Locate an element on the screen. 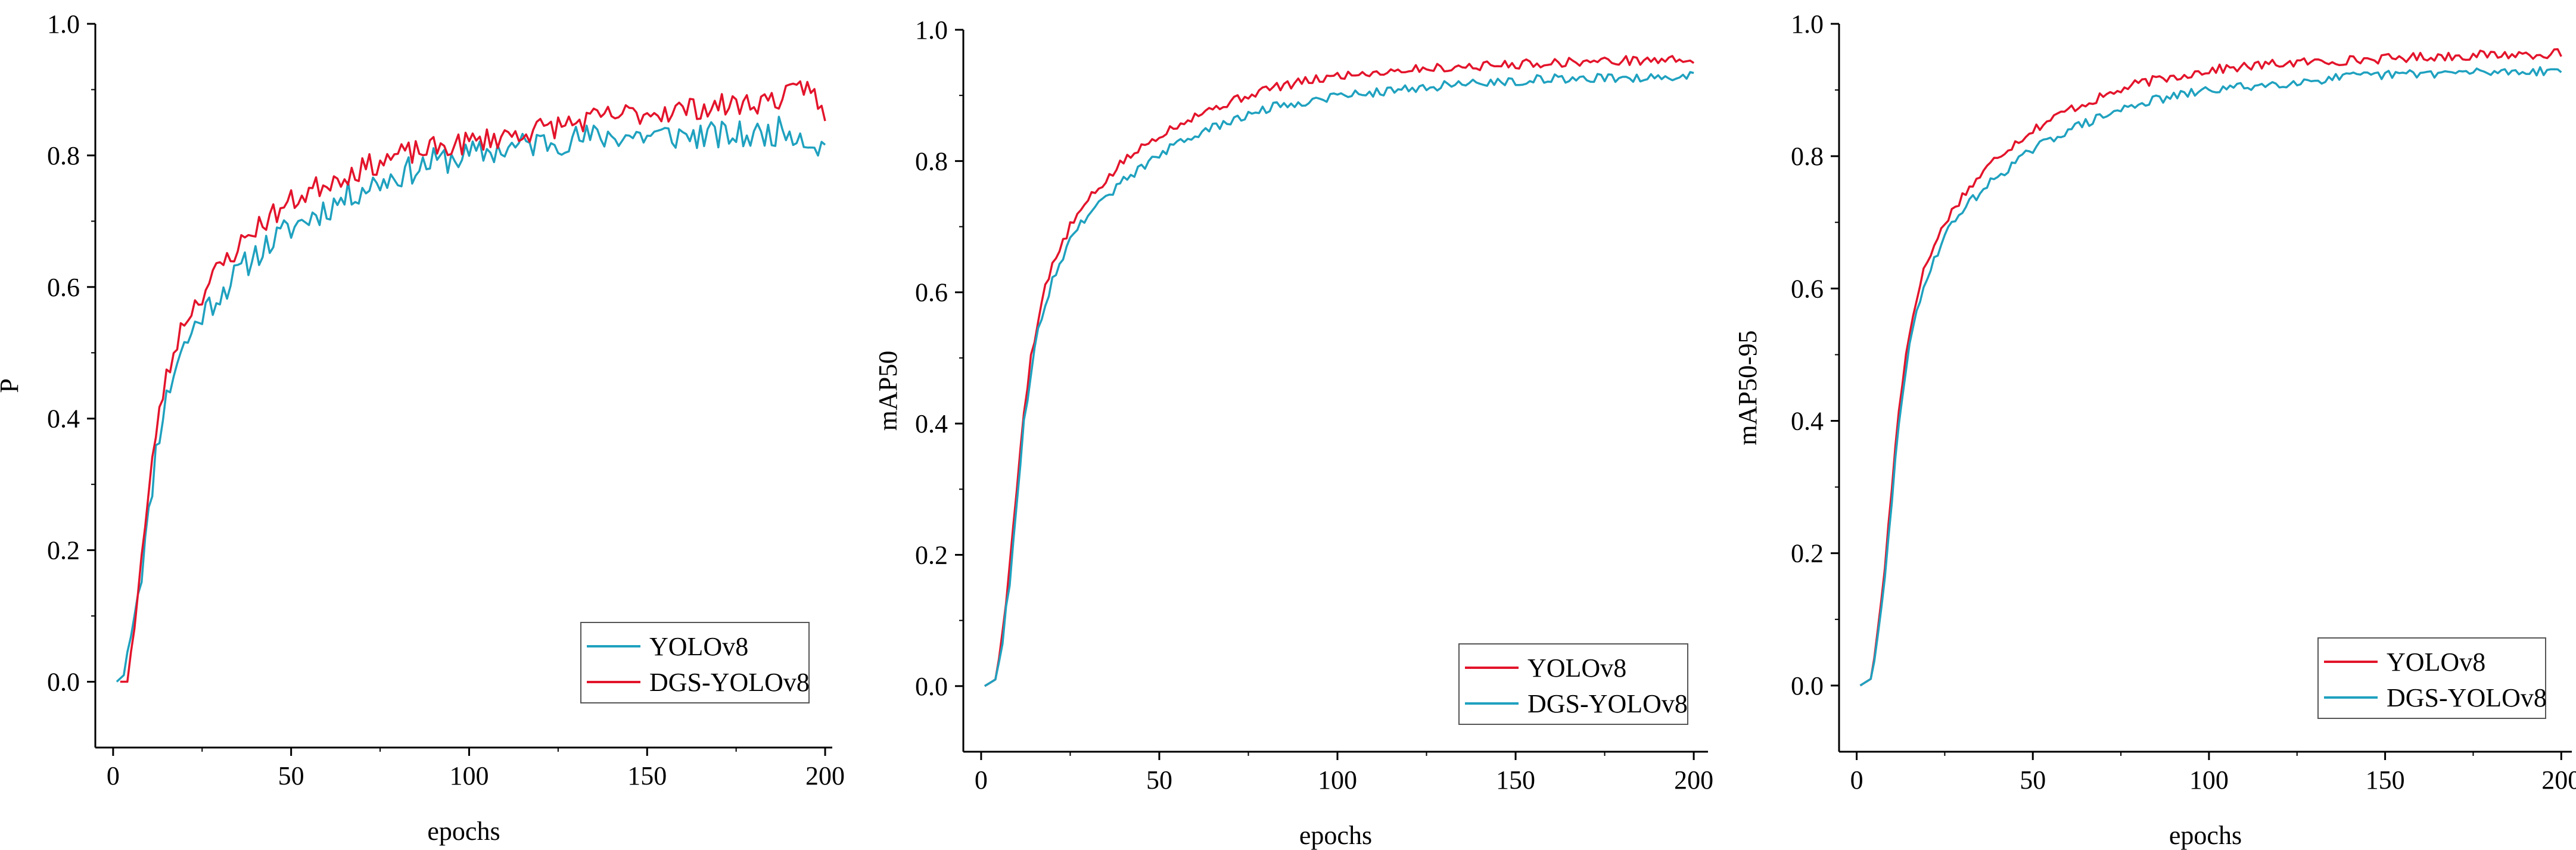 This screenshot has width=2576, height=850. y-axis-title: mAP50-95 is located at coordinates (1747, 387).